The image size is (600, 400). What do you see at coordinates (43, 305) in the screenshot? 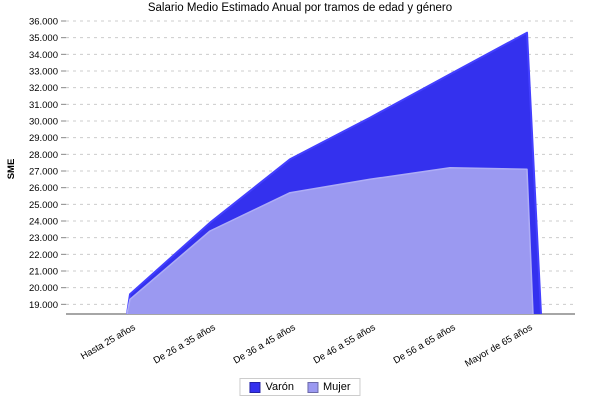
I see `y-tick-label: 19.000` at bounding box center [43, 305].